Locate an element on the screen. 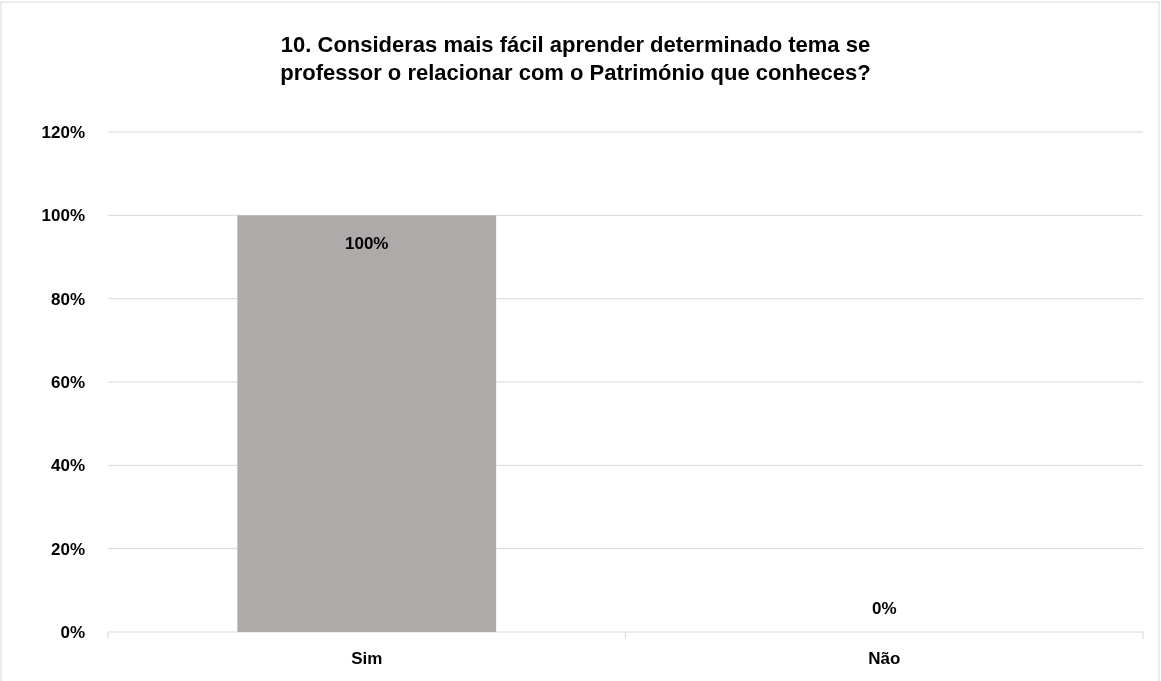  y-tick-label: 20% is located at coordinates (67, 549).